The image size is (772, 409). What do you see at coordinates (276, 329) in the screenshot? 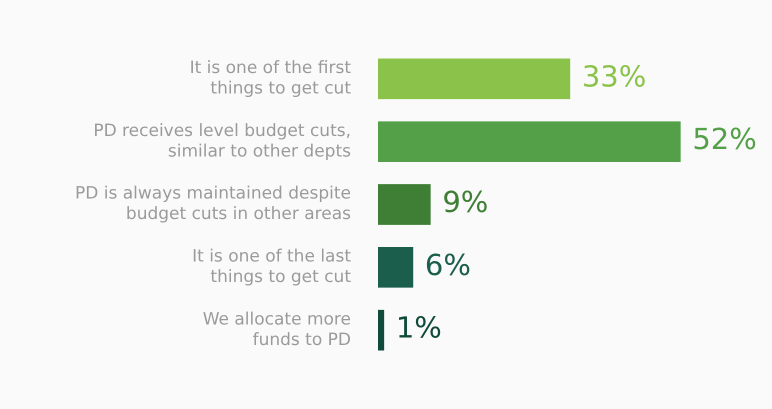
I see `y-tick-label: We allocate more funds to PD` at bounding box center [276, 329].